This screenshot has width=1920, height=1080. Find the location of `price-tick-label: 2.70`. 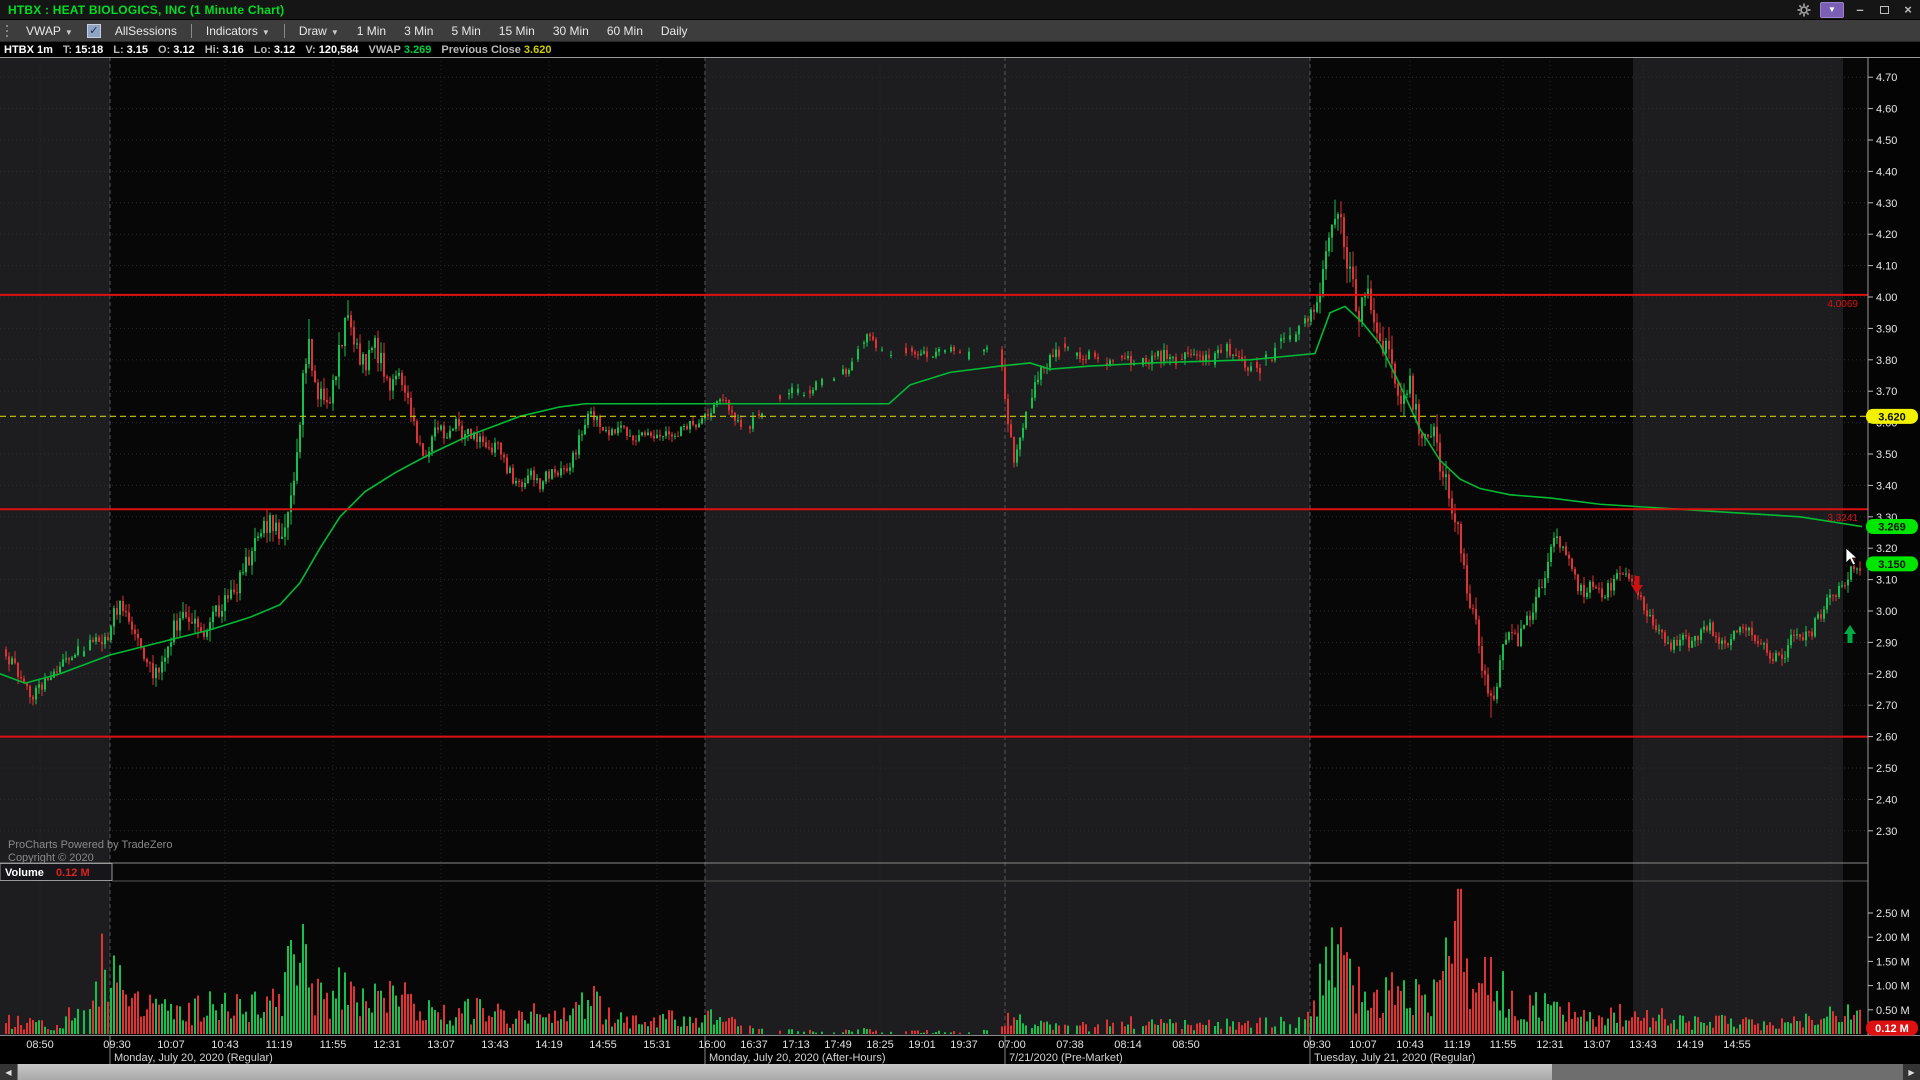

price-tick-label: 2.70 is located at coordinates (1886, 706).